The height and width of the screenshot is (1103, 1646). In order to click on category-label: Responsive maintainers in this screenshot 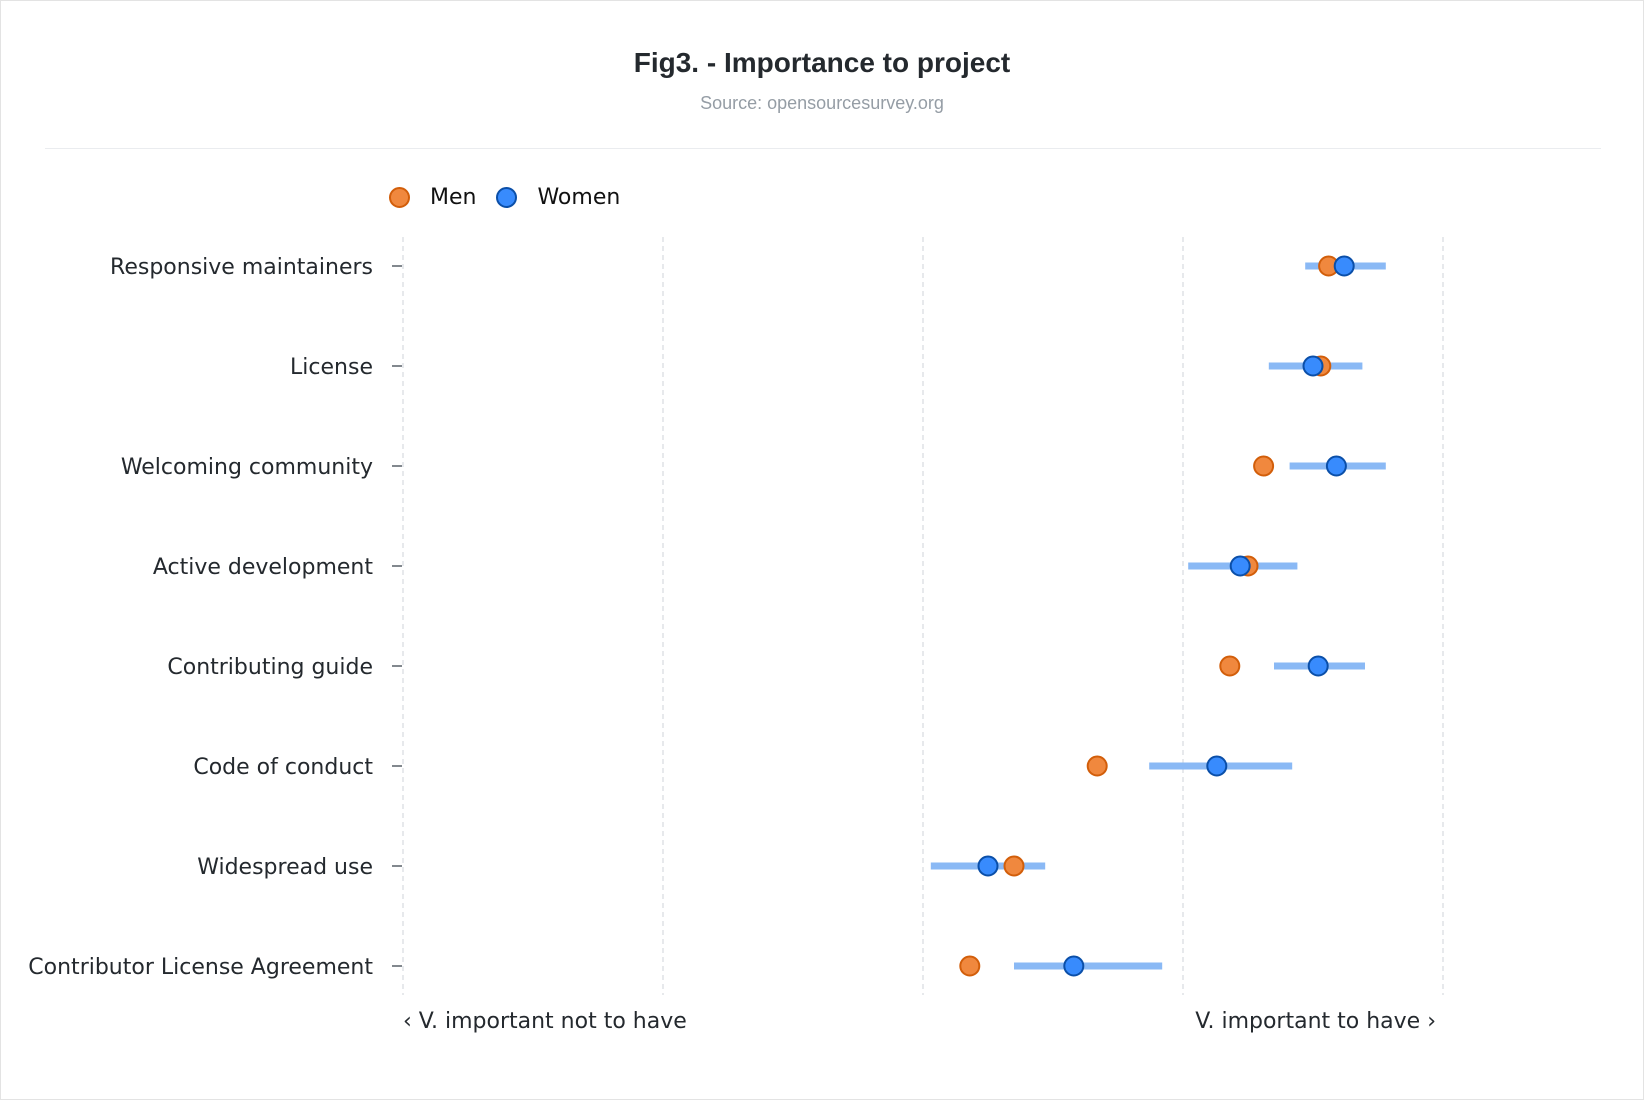, I will do `click(241, 267)`.